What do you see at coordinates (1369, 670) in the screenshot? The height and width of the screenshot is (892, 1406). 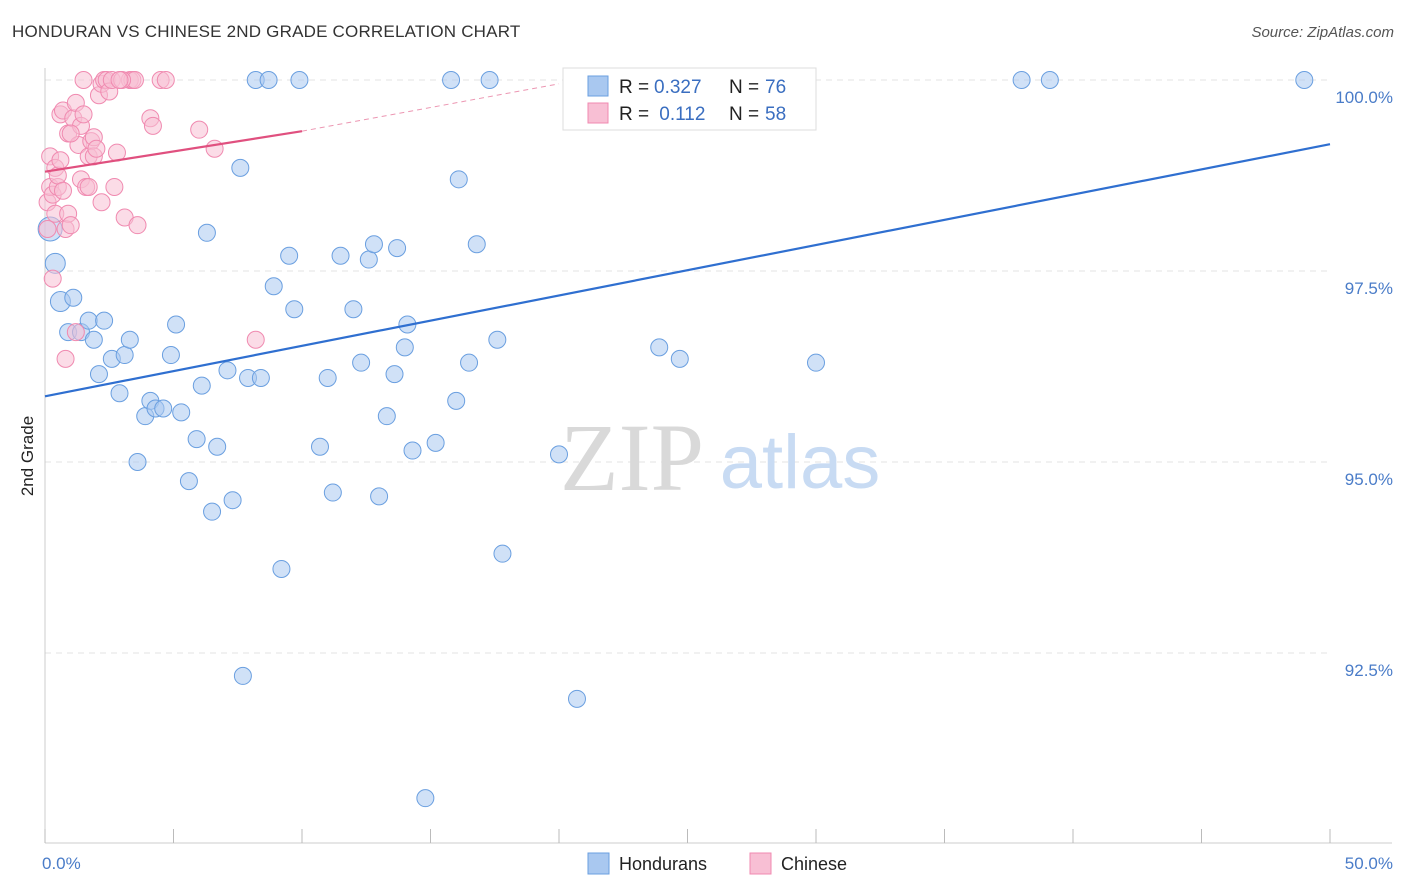 I see `y-tick-label-3: 92.5%` at bounding box center [1369, 670].